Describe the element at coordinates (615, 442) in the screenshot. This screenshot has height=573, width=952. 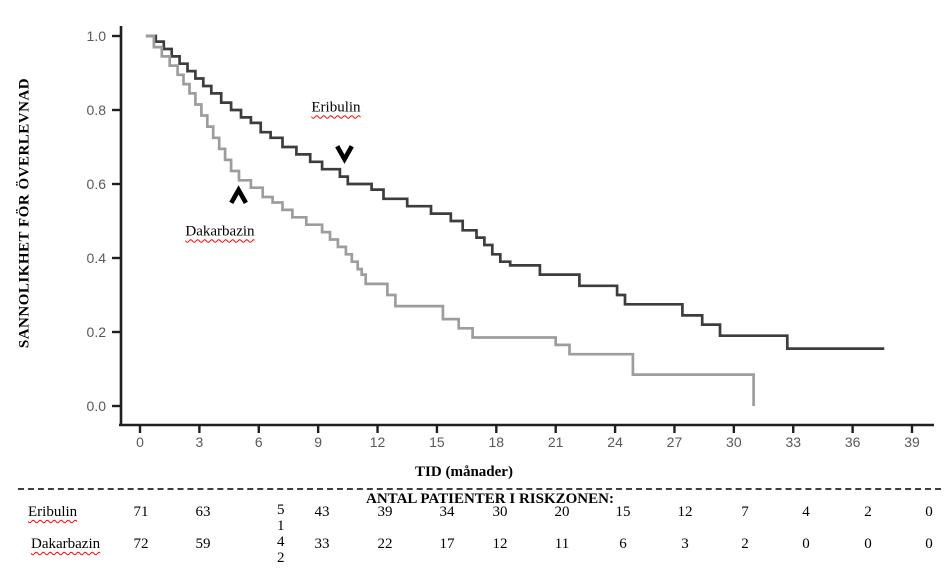
I see `x-tick-label: 24` at that location.